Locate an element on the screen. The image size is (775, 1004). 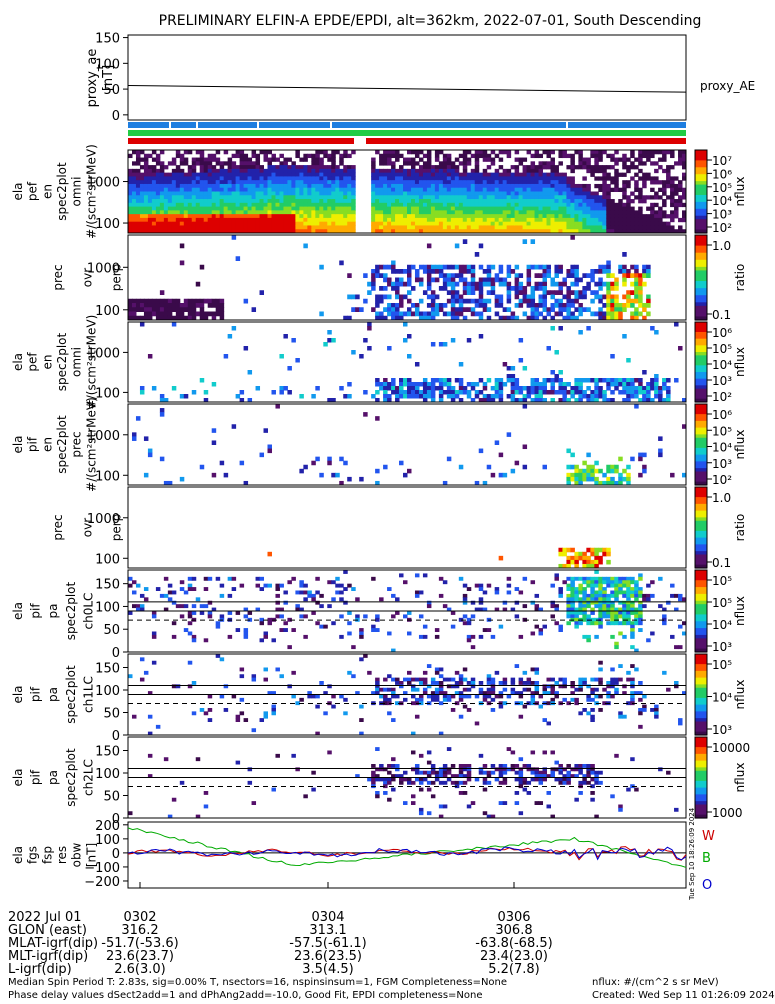
spec-en-perp-cbar-step is located at coordinates (701, 159).